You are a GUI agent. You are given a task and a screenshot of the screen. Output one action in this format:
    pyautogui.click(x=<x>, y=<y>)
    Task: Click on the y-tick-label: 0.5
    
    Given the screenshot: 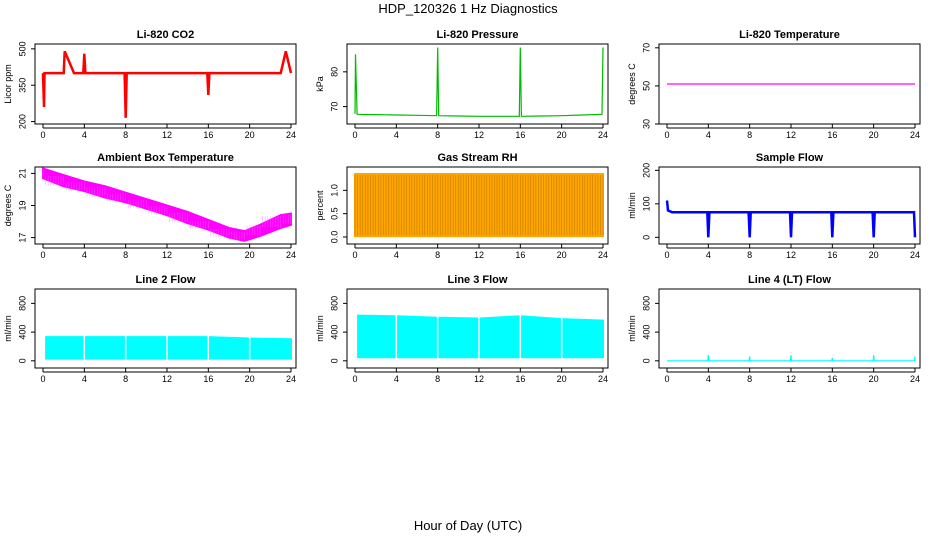 What is the action you would take?
    pyautogui.click(x=334, y=213)
    